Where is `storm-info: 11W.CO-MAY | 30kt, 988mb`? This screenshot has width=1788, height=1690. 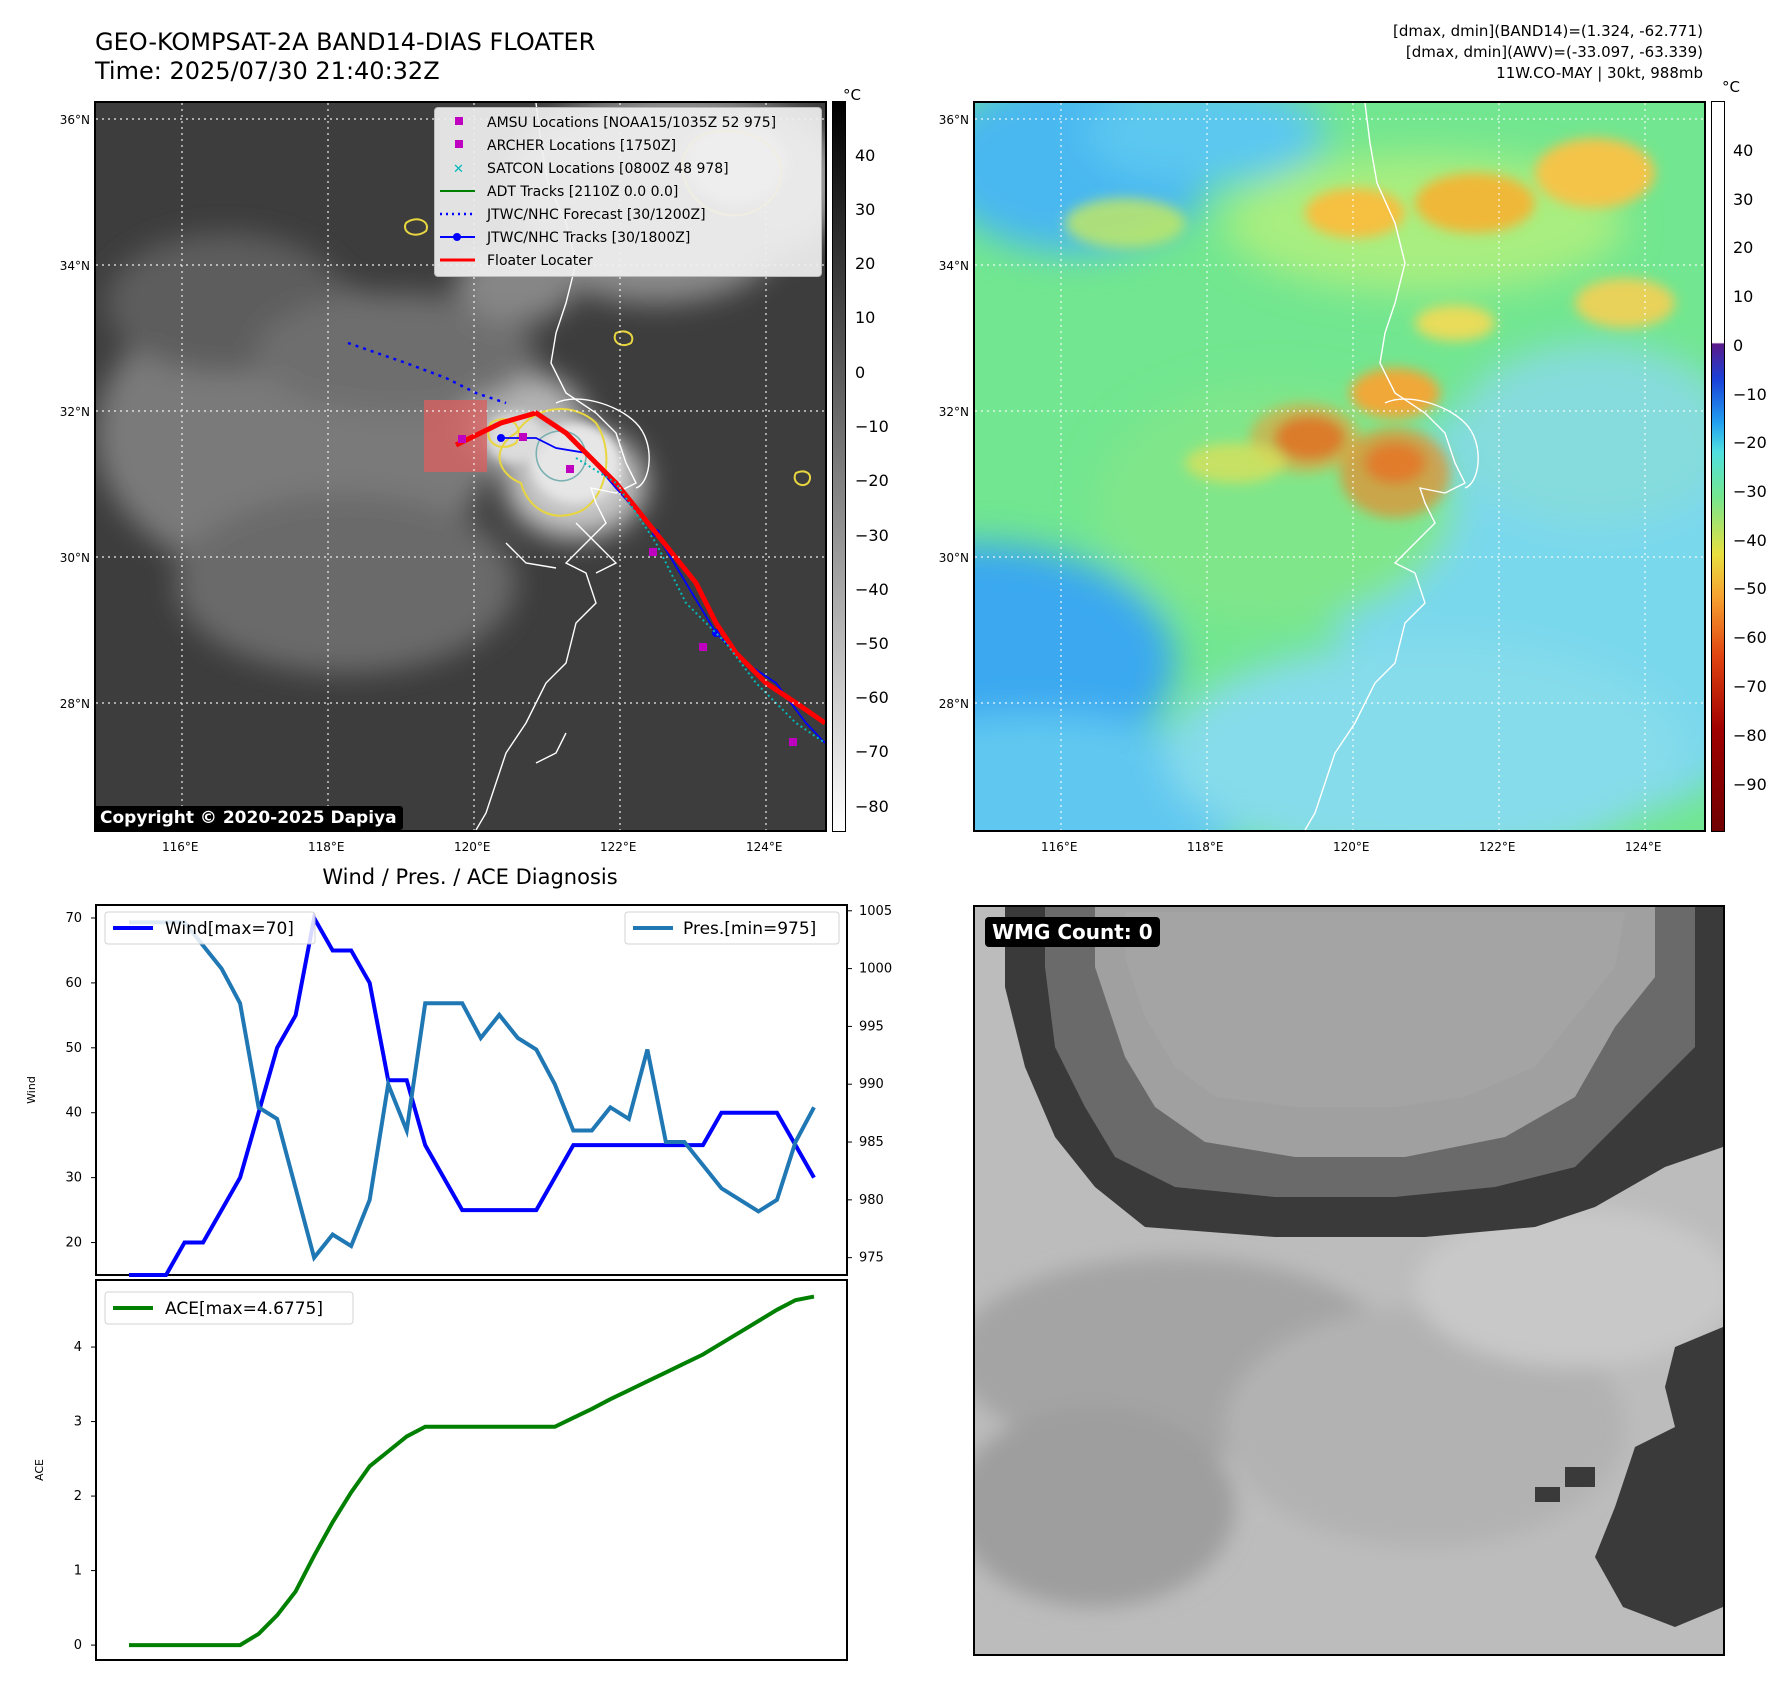 storm-info: 11W.CO-MAY | 30kt, 988mb is located at coordinates (1599, 73).